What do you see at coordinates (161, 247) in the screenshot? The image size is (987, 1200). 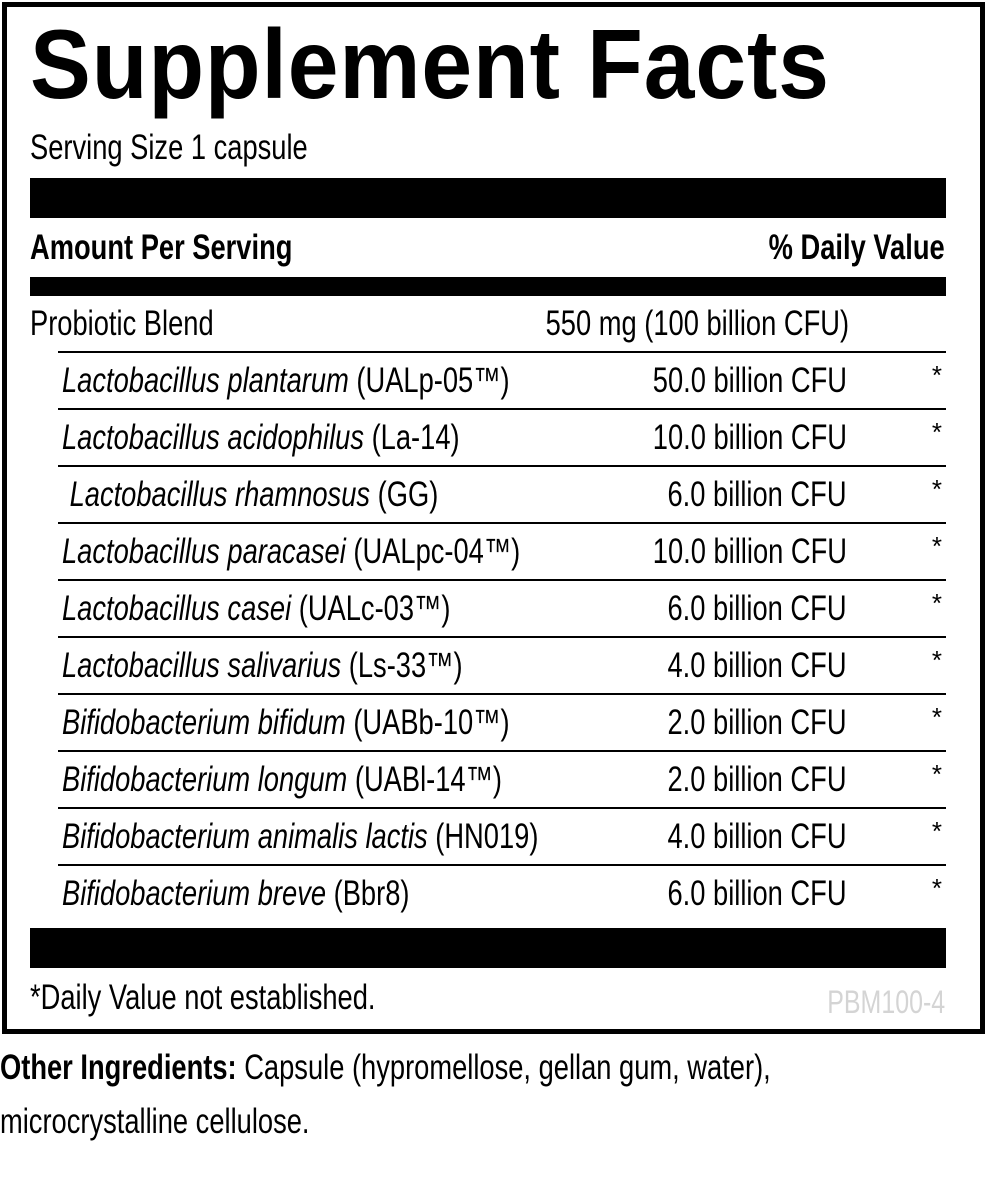 I see `amount-header-text: Amount Per Serving` at bounding box center [161, 247].